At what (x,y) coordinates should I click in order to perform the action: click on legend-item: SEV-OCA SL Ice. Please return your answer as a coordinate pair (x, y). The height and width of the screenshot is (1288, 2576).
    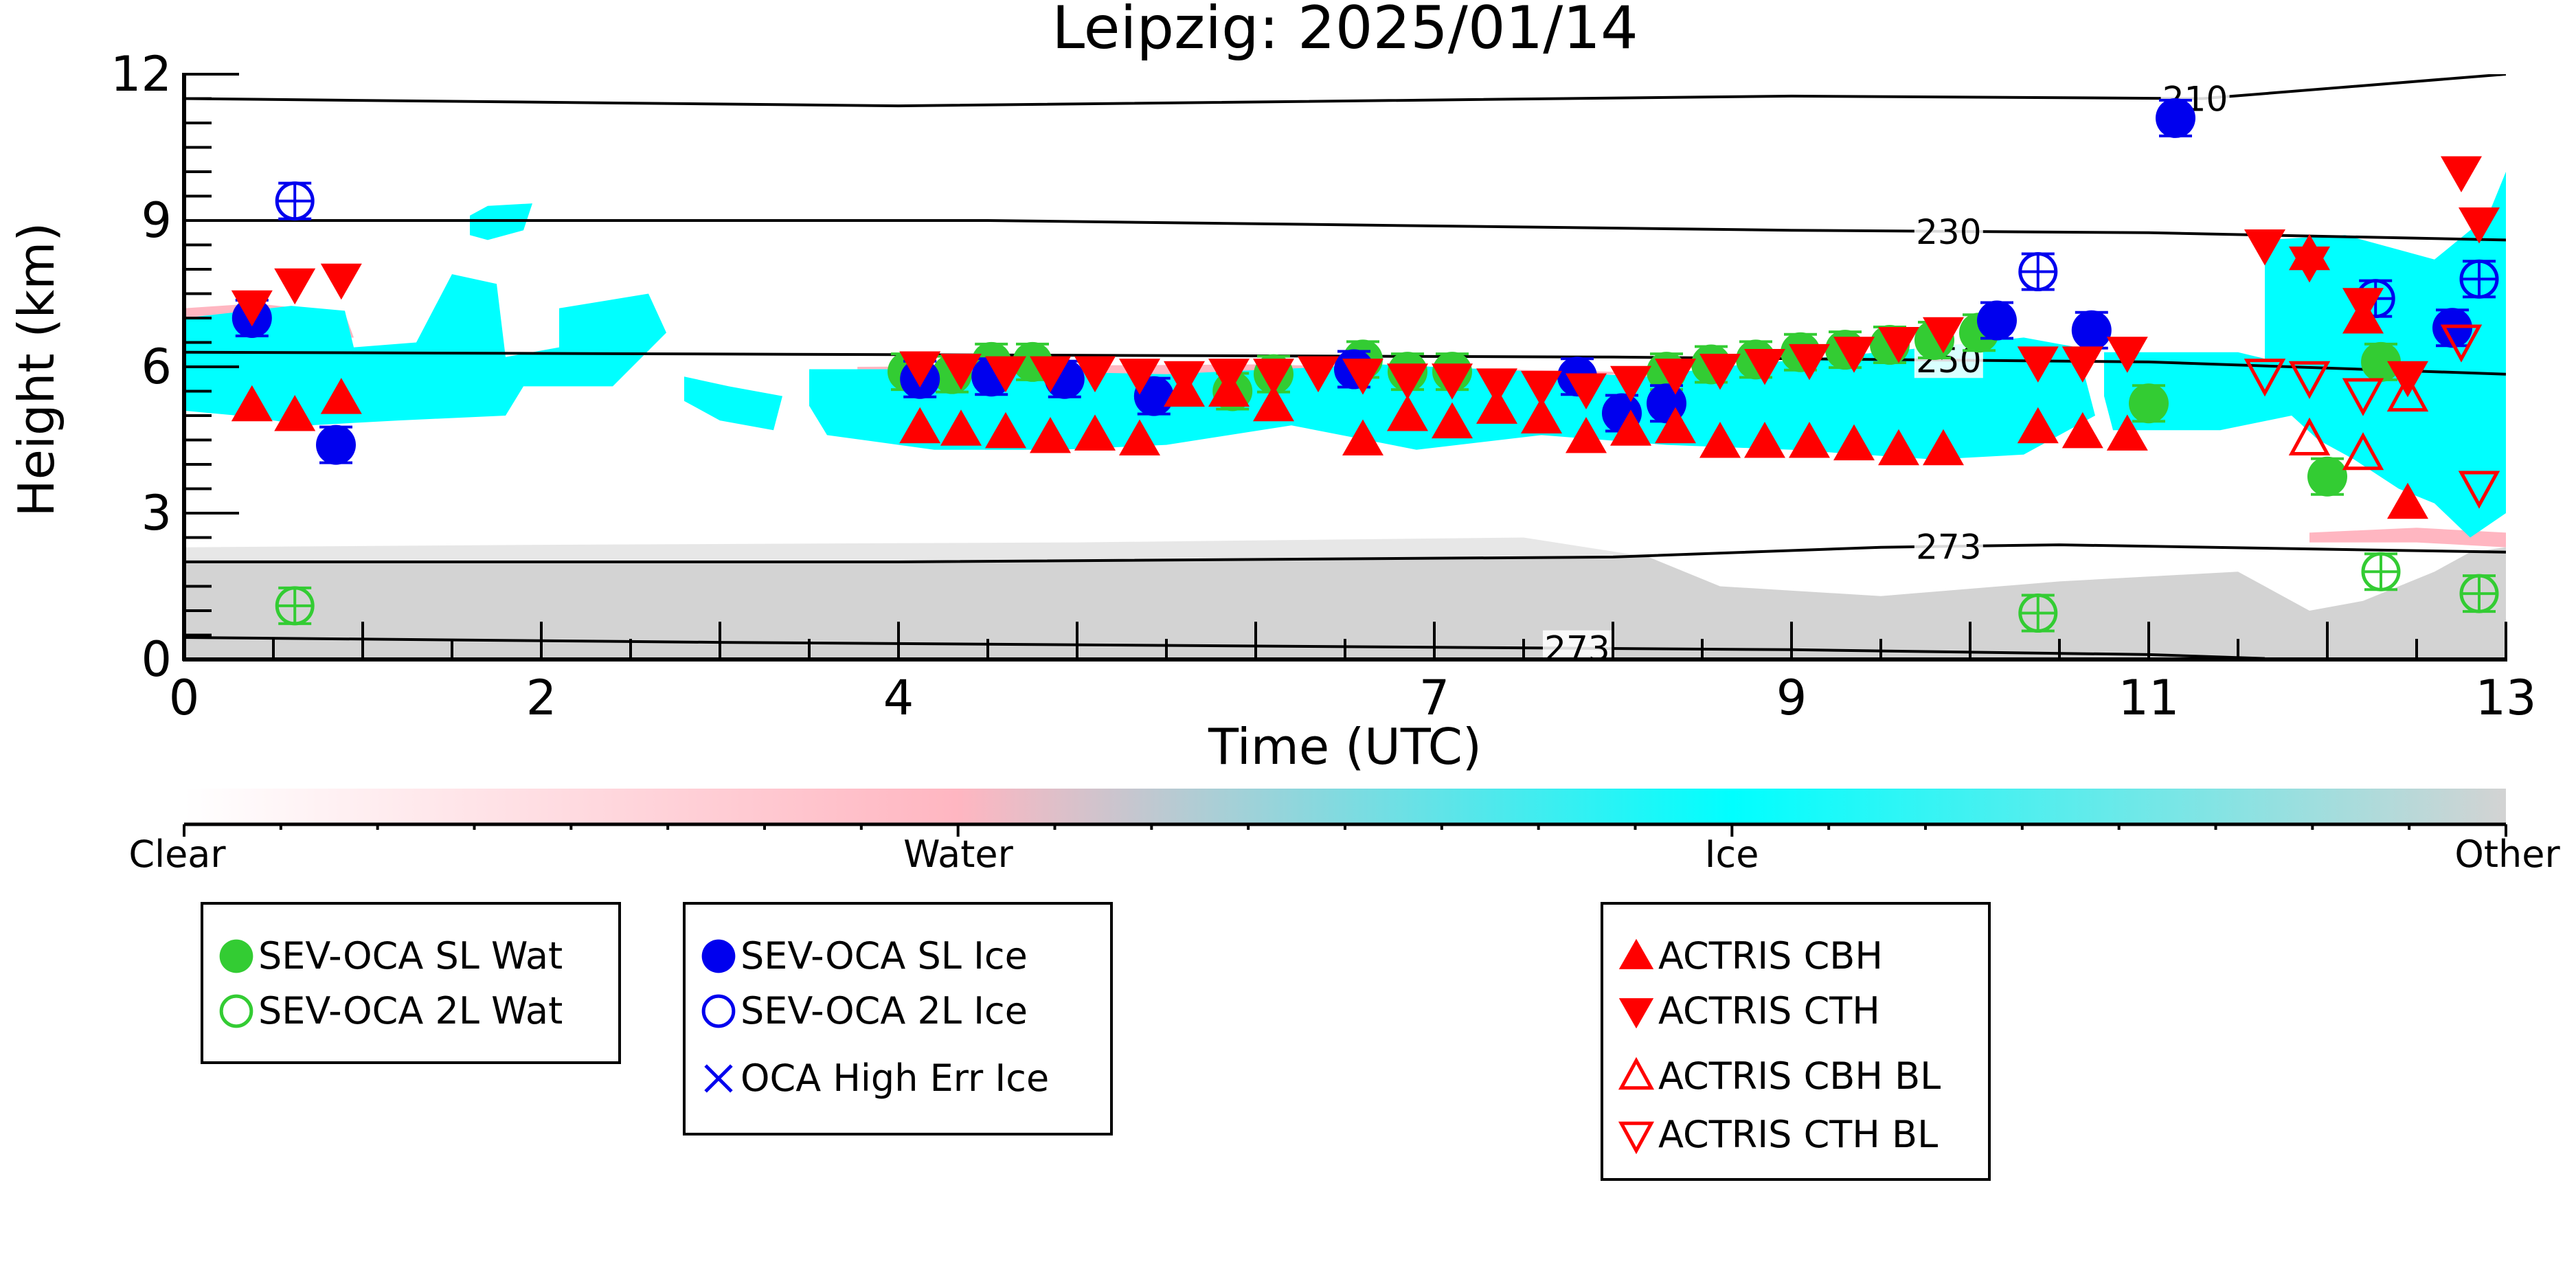
    Looking at the image, I should click on (898, 956).